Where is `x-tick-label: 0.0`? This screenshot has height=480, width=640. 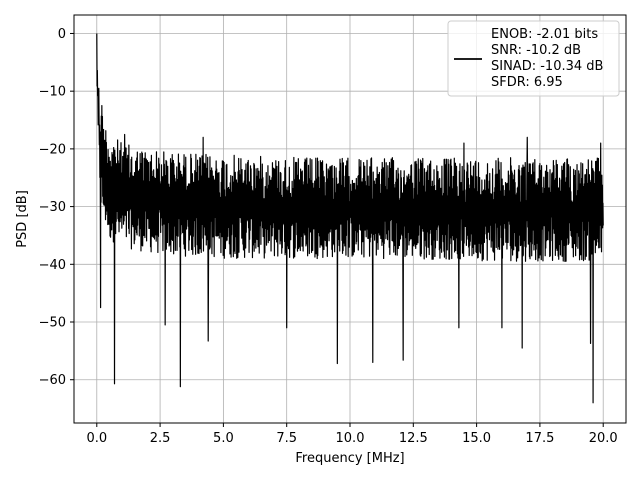 x-tick-label: 0.0 is located at coordinates (96, 438).